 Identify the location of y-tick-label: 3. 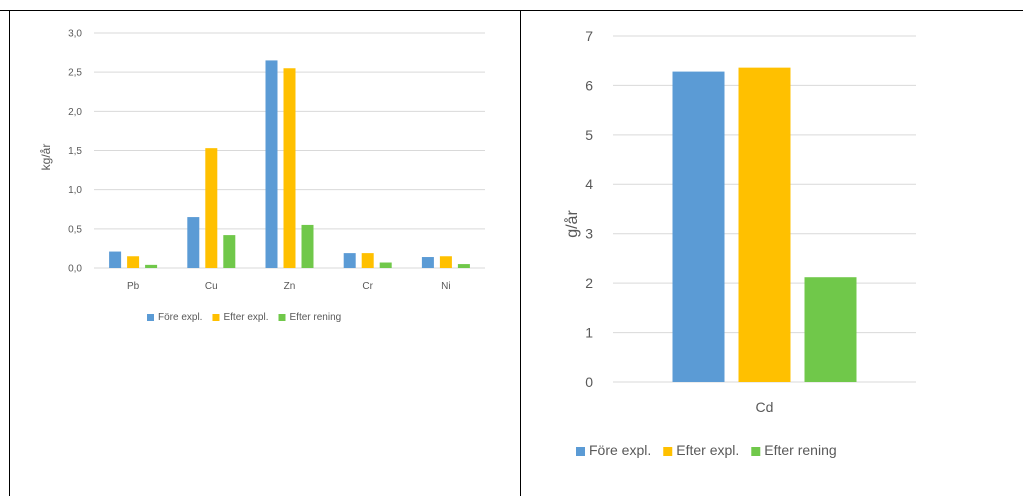
(589, 234).